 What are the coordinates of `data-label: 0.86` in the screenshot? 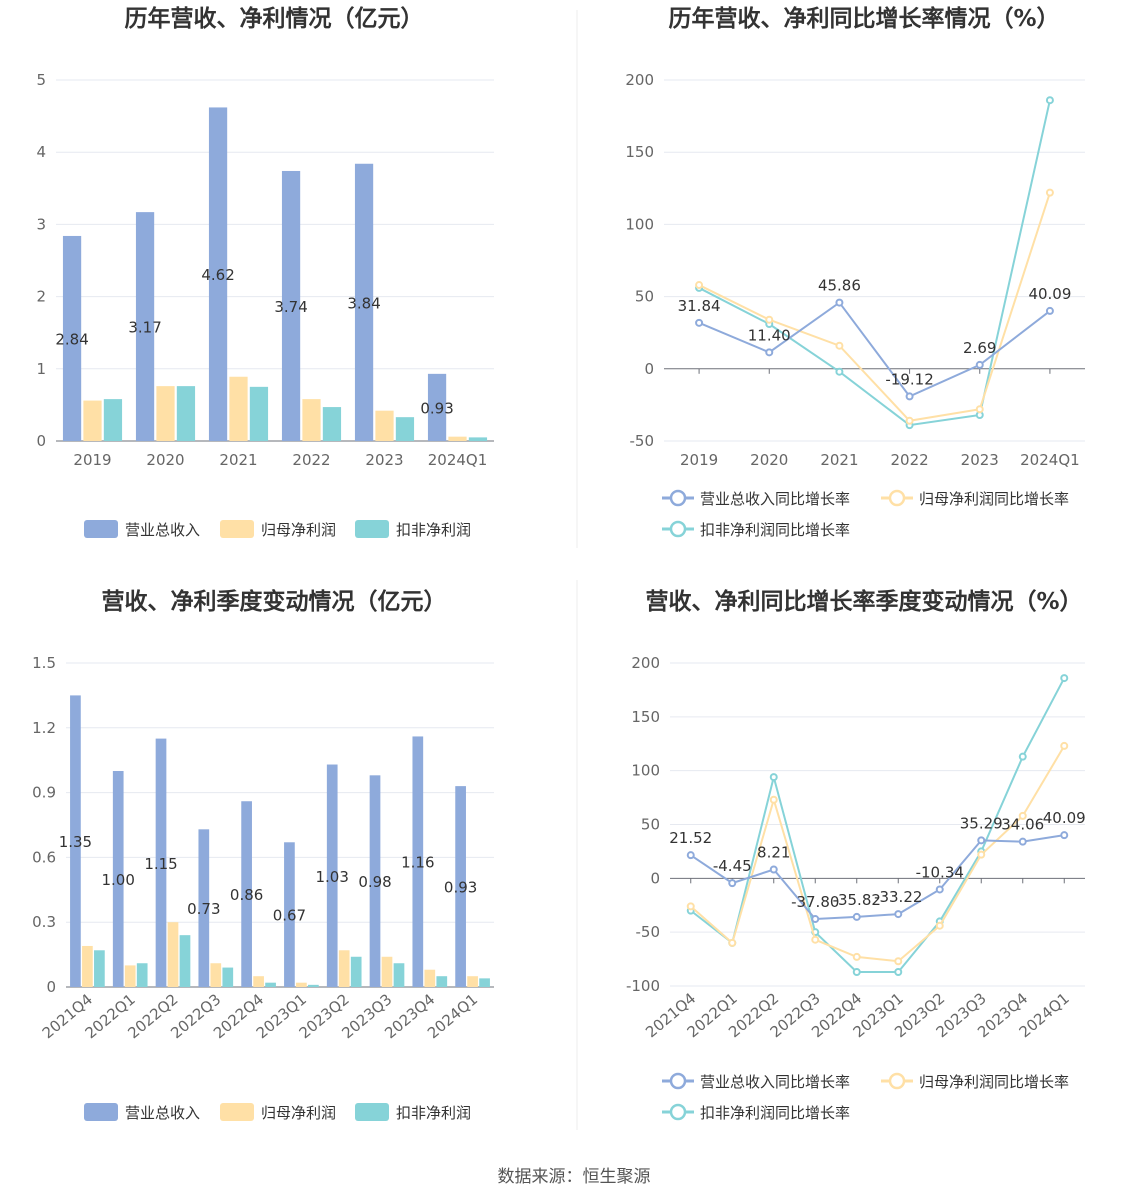 It's located at (246, 895).